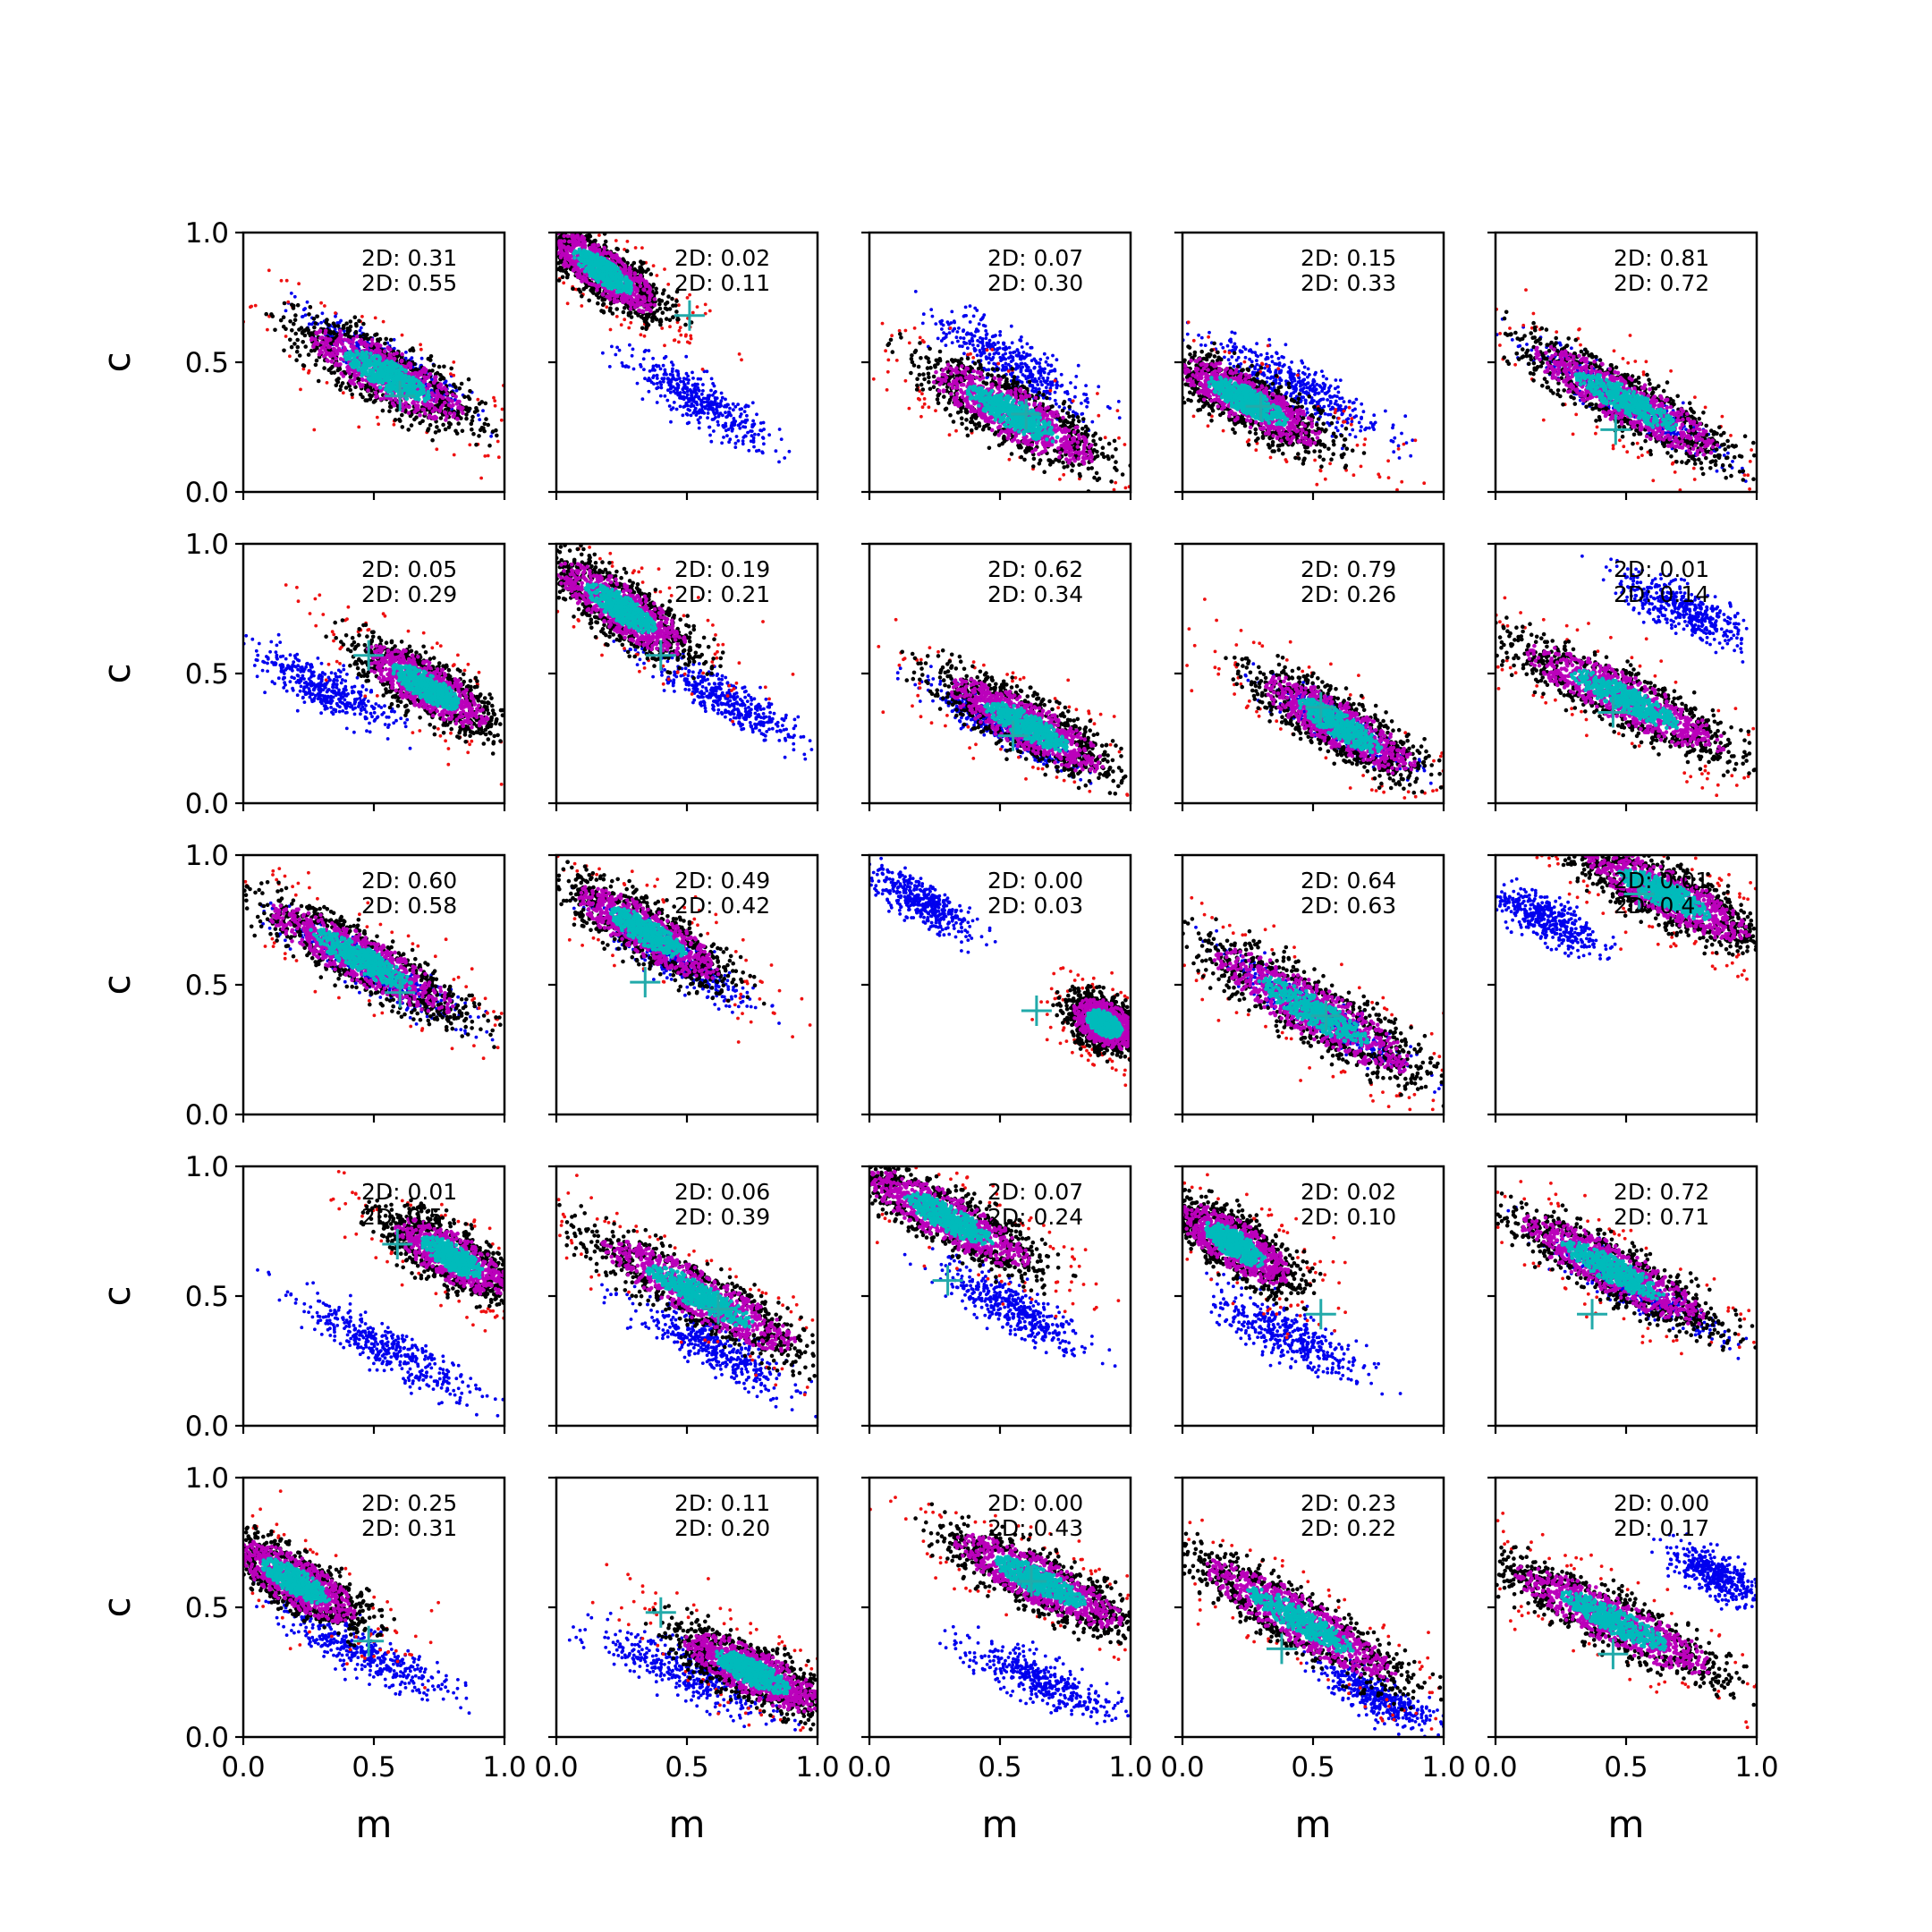 Image resolution: width=1932 pixels, height=1932 pixels. Describe the element at coordinates (1001, 391) in the screenshot. I see `points` at that location.